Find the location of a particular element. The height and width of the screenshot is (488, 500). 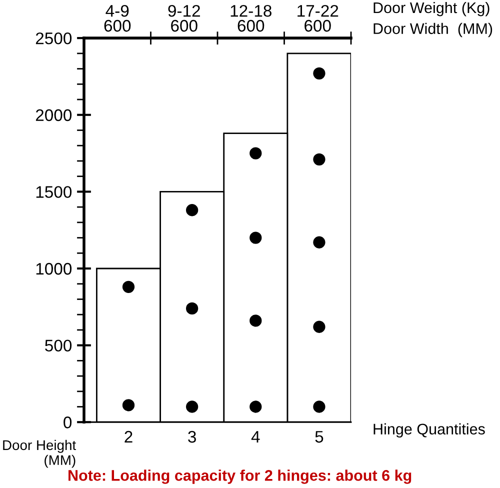

x-axis-title: Hinge Quantities is located at coordinates (429, 430).